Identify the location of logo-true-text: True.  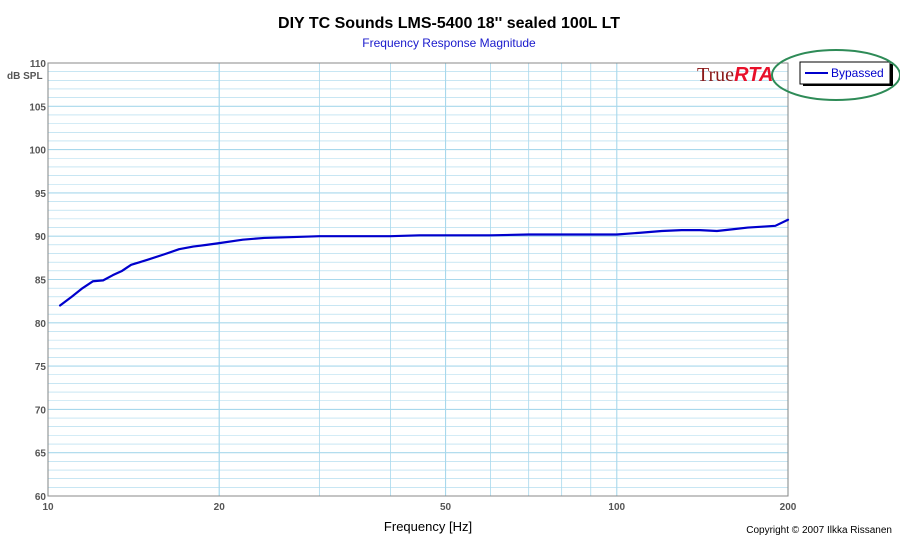
(715, 75).